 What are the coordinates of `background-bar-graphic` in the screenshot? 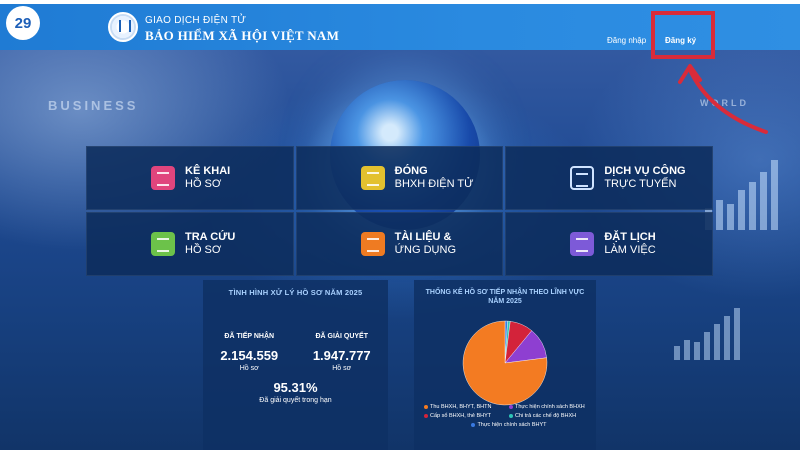 It's located at (741, 190).